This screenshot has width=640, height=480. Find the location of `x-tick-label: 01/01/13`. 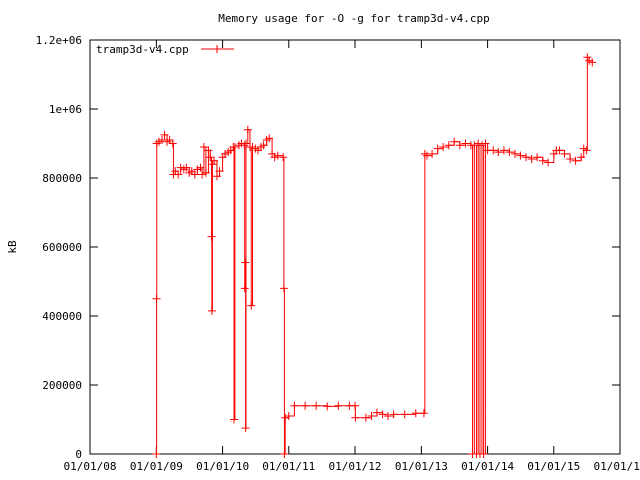

x-tick-label: 01/01/13 is located at coordinates (421, 466).